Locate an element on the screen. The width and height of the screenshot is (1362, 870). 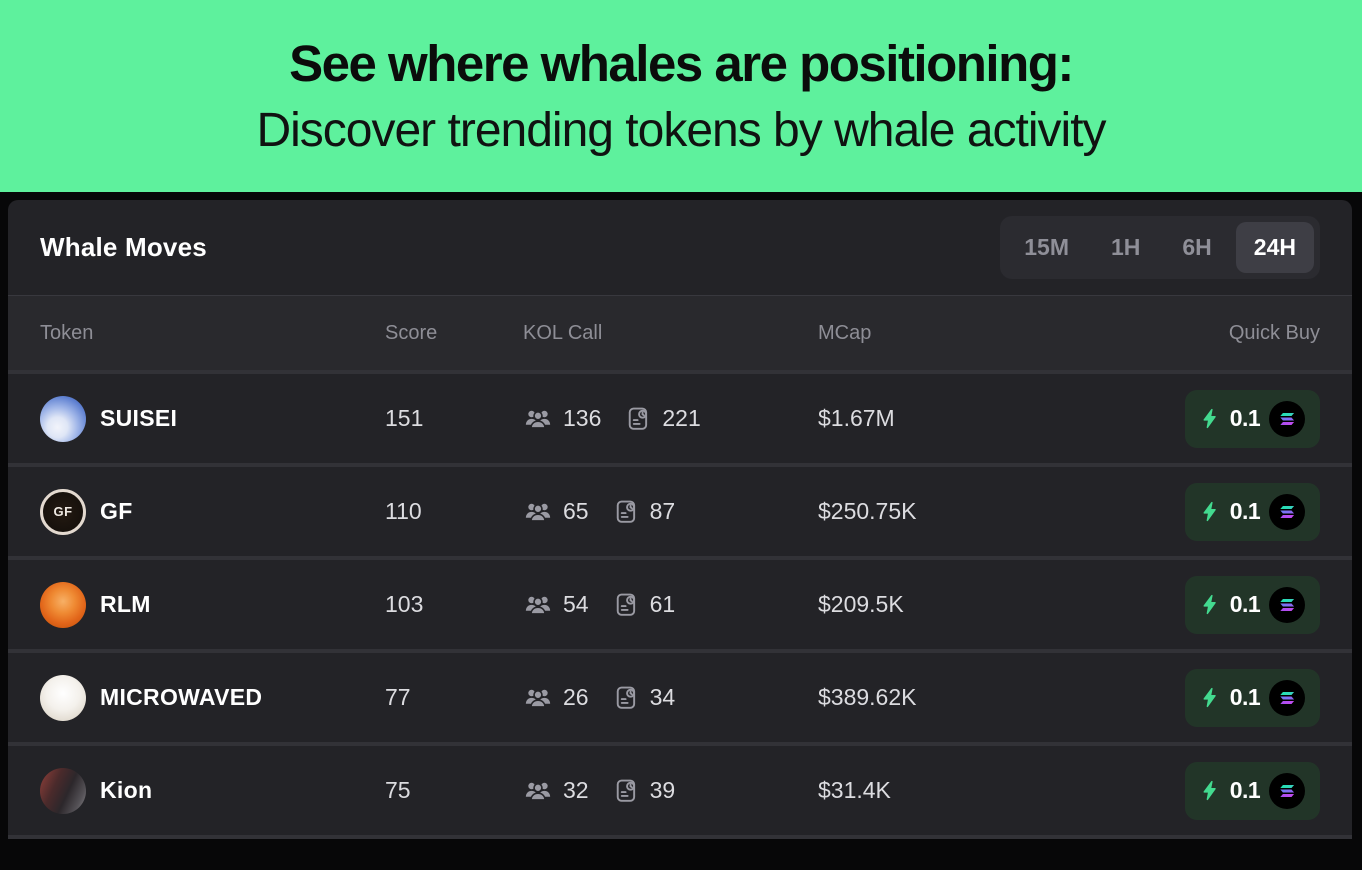
mcap-cell: $209.5K is located at coordinates (1001, 604).